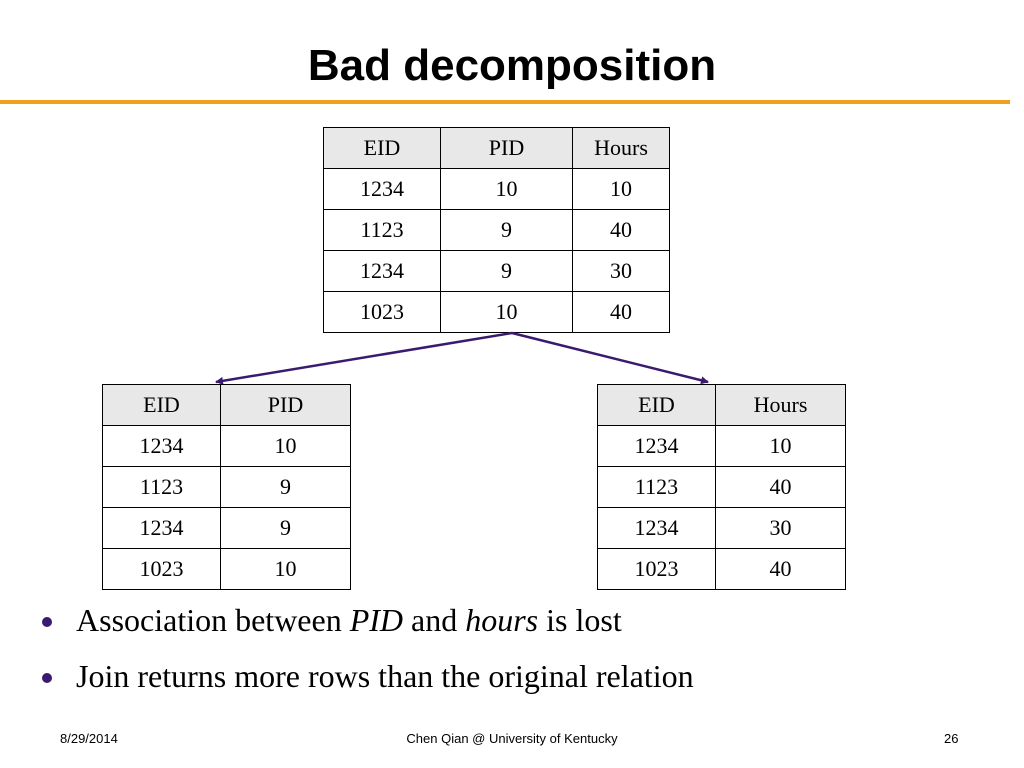 The height and width of the screenshot is (768, 1024). What do you see at coordinates (89, 738) in the screenshot?
I see `footer-date: 8/29/2014` at bounding box center [89, 738].